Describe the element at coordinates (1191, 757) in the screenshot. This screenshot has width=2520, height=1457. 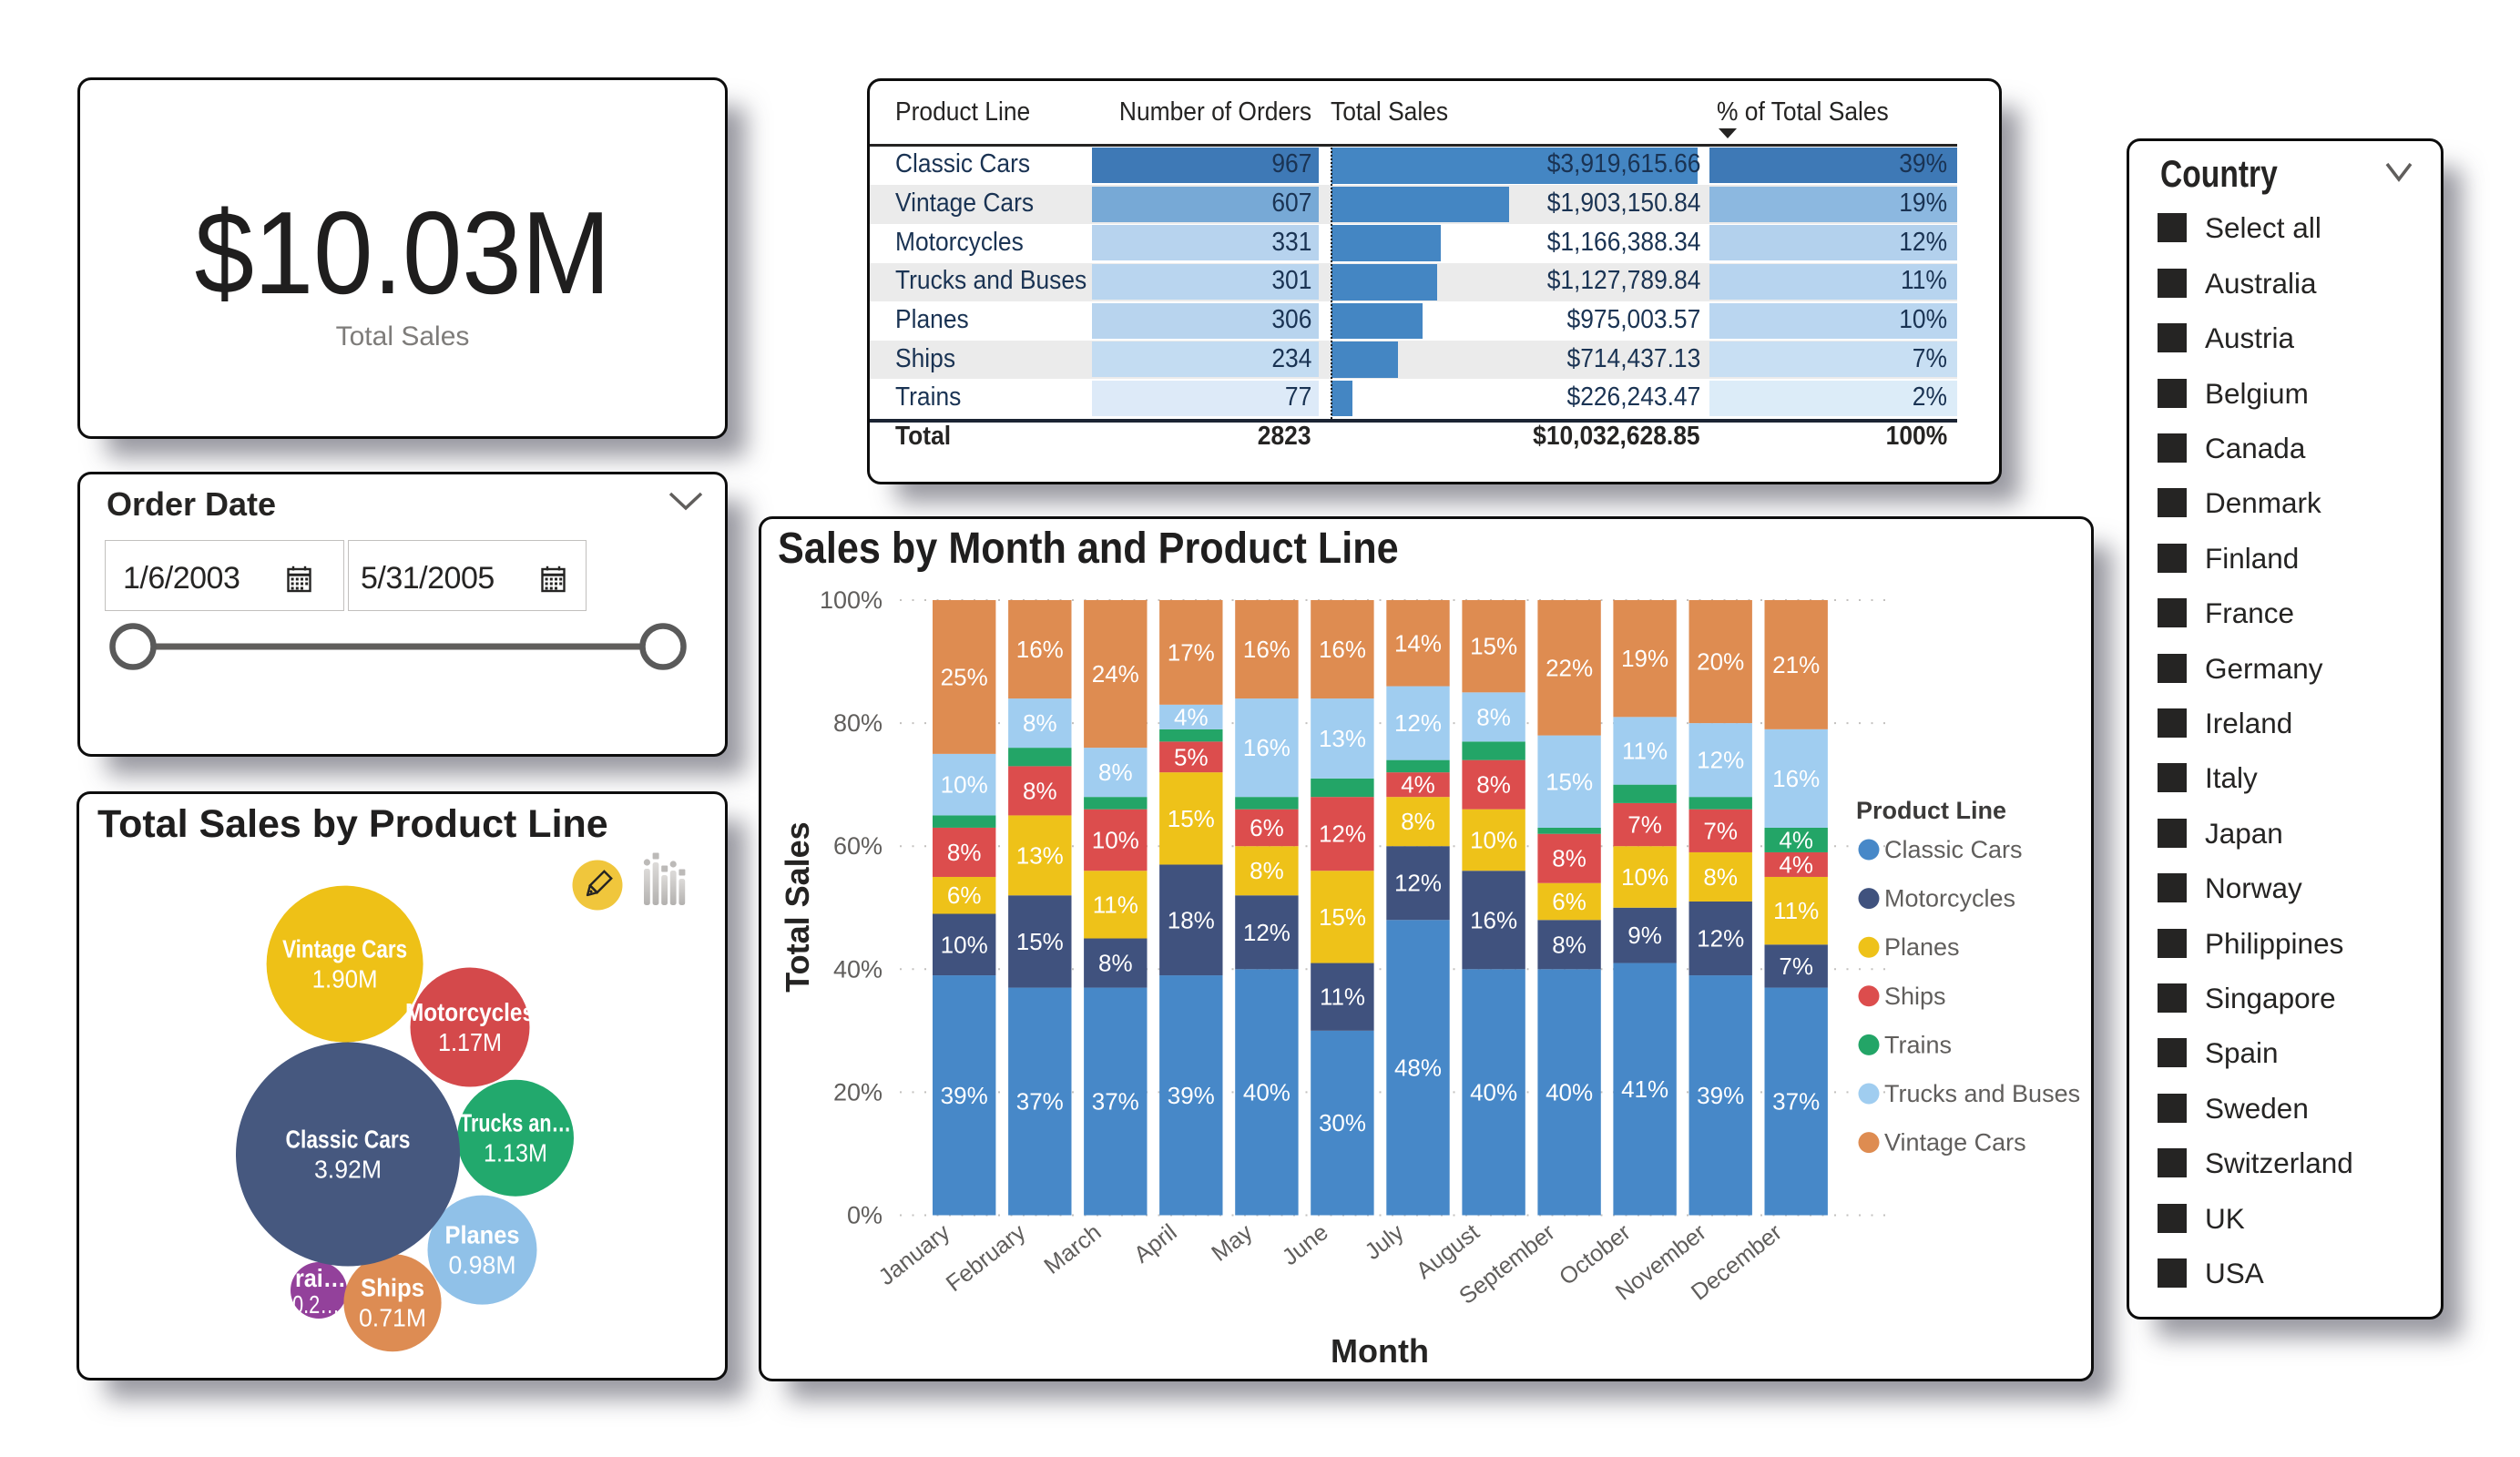
I see `svg-text: 5%` at that location.